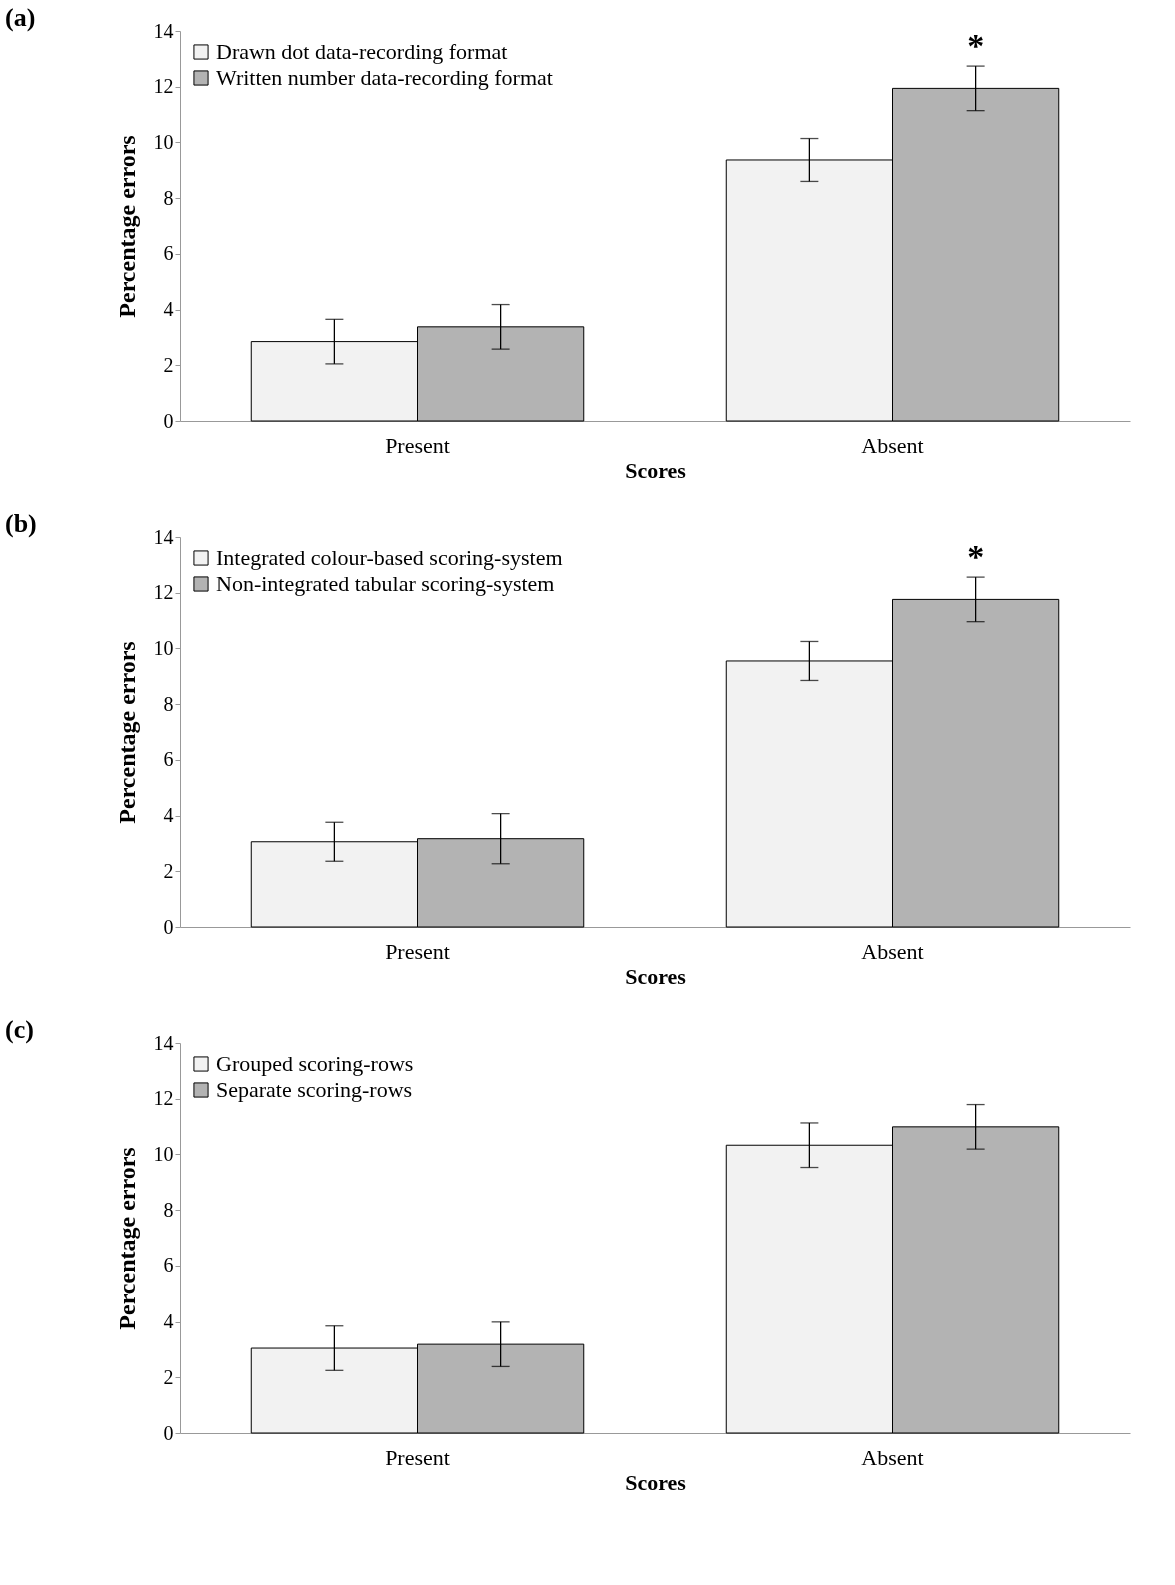 Image resolution: width=1175 pixels, height=1585 pixels. I want to click on legend-label: Non-integrated tabular scoring-system, so click(385, 583).